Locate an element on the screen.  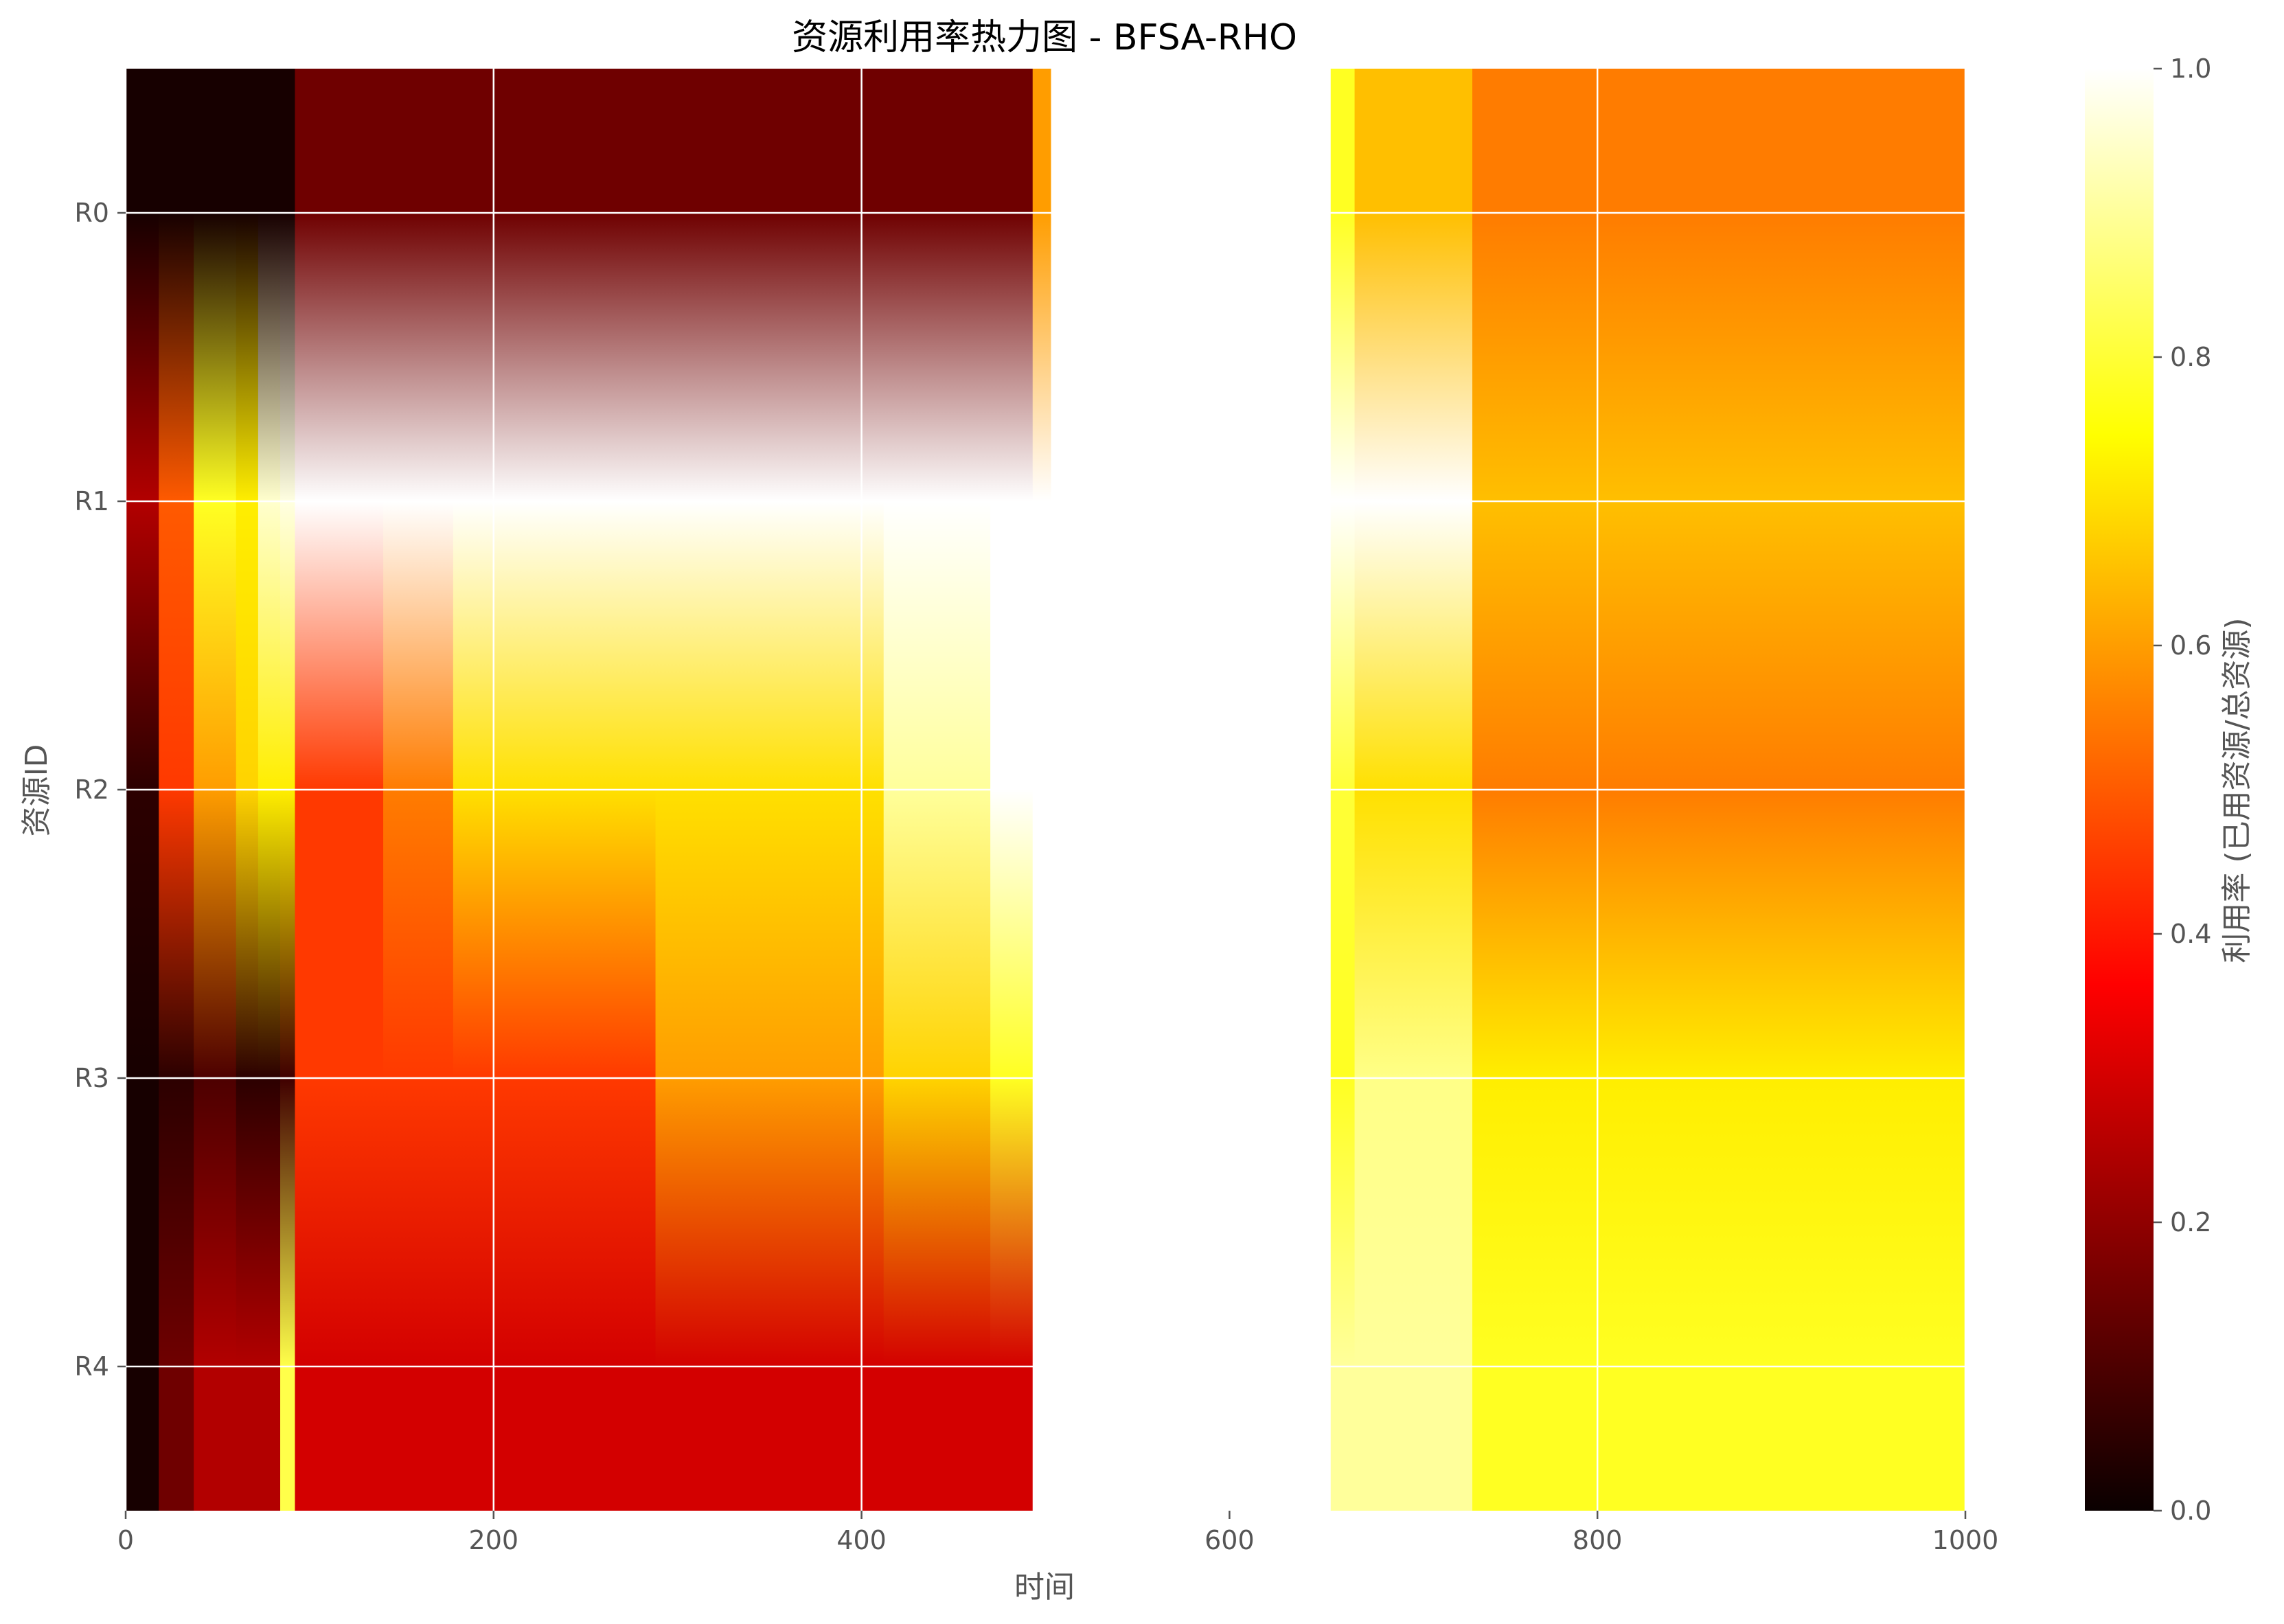
colorbar is located at coordinates (2119, 790).